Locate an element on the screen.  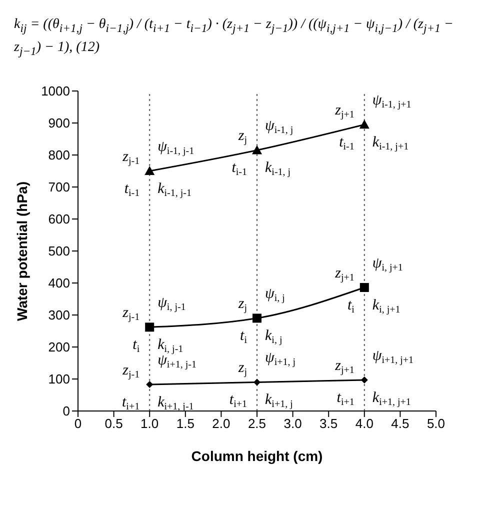
y-tick-label: 900 is located at coordinates (59, 122).